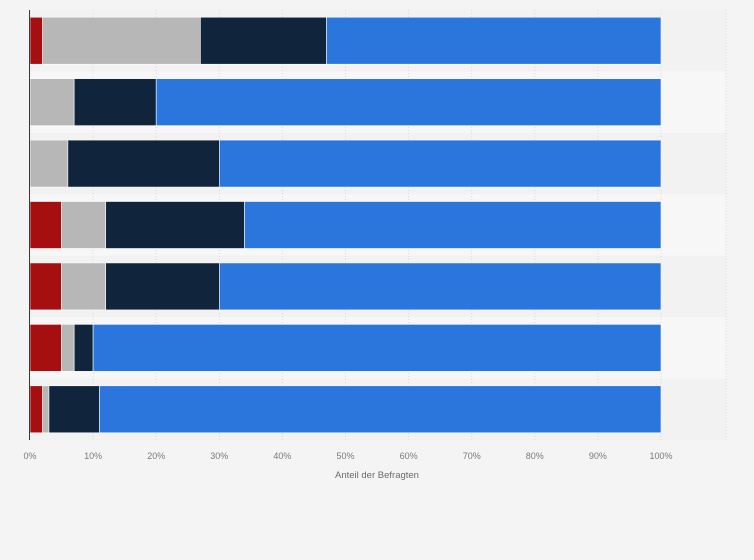 Image resolution: width=754 pixels, height=560 pixels. What do you see at coordinates (409, 456) in the screenshot?
I see `x-tick-label: 60%` at bounding box center [409, 456].